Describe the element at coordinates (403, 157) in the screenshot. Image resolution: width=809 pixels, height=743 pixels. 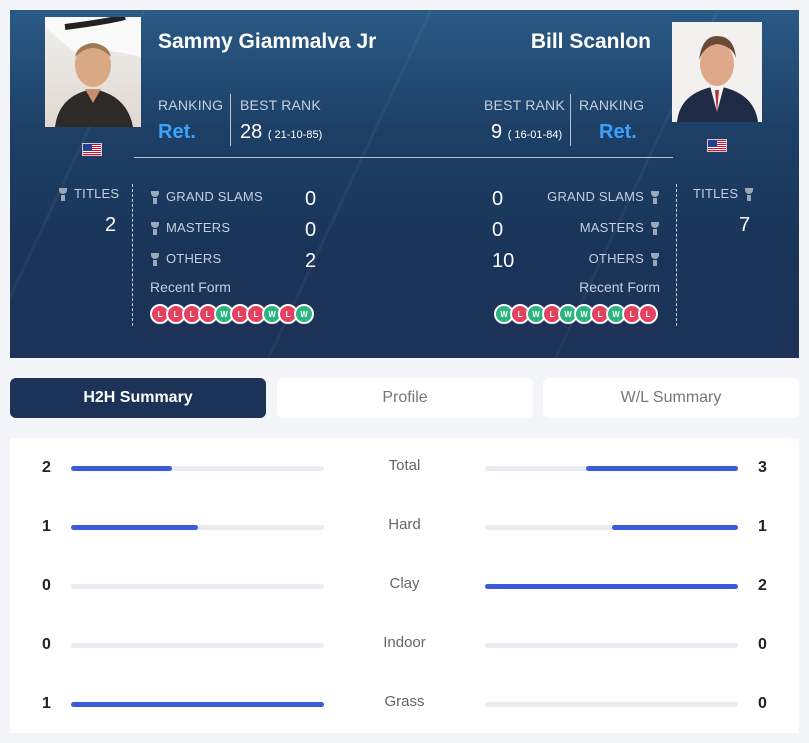
I see `header-divider` at that location.